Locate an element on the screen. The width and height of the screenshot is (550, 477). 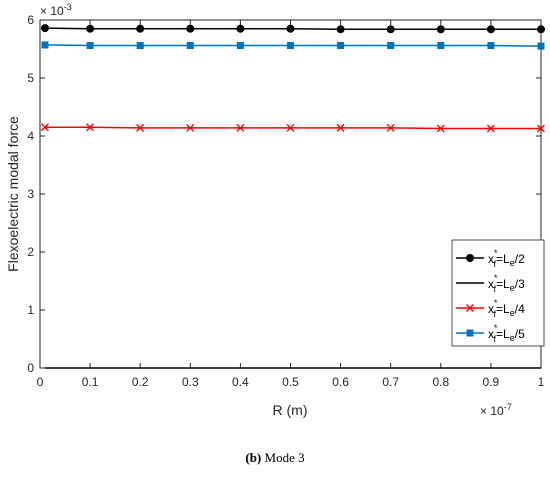
y-tick-label: 2 is located at coordinates (30, 252).